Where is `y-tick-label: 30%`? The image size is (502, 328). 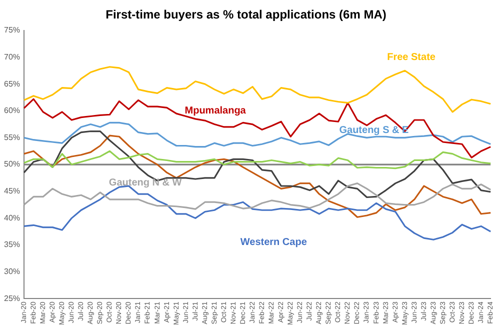 y-tick-label: 30% is located at coordinates (12, 271).